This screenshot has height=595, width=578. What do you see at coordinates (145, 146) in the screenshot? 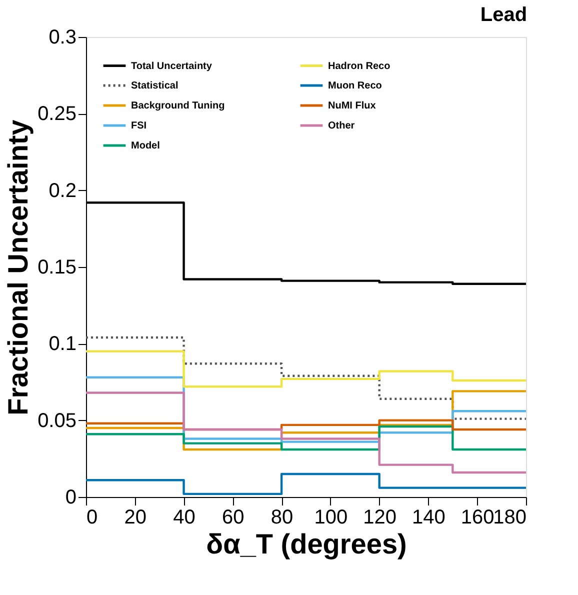
I see `legend-label: Model` at bounding box center [145, 146].